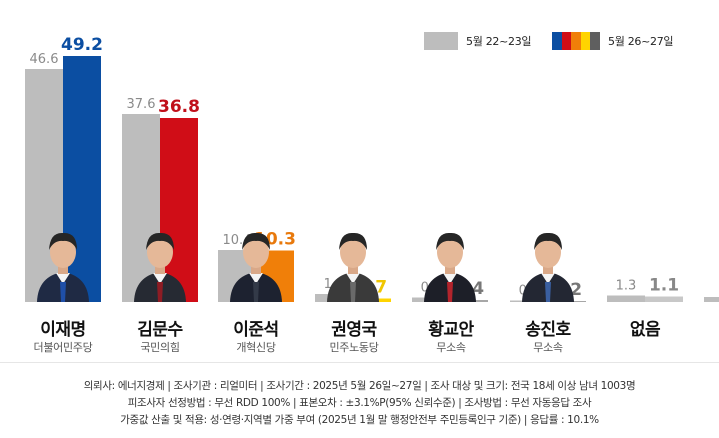  I want to click on legend-prev-label: 5월 22~23일, so click(499, 41).